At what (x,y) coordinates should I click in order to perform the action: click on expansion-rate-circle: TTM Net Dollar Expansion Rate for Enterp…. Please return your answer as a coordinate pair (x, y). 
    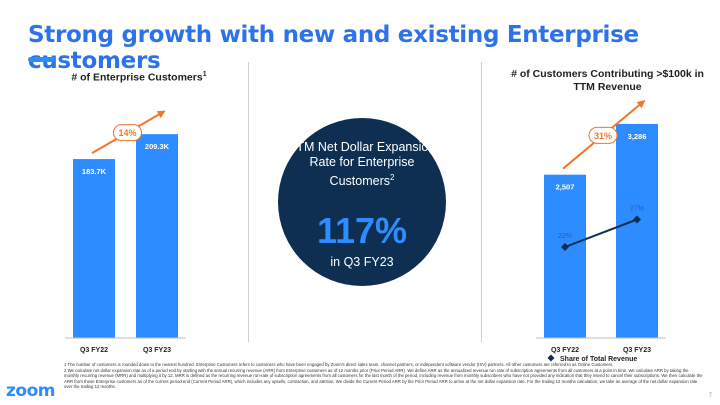
    Looking at the image, I should click on (362, 202).